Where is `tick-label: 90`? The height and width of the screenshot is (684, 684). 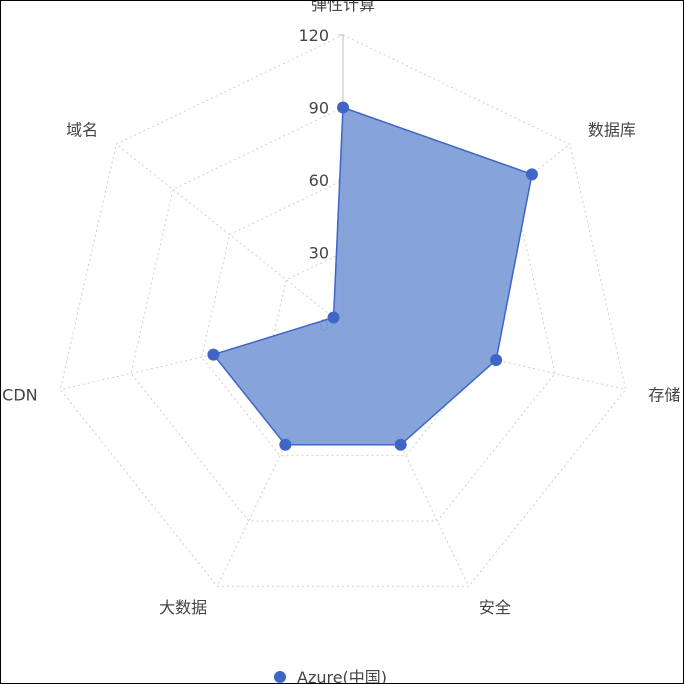
tick-label: 90 is located at coordinates (319, 108).